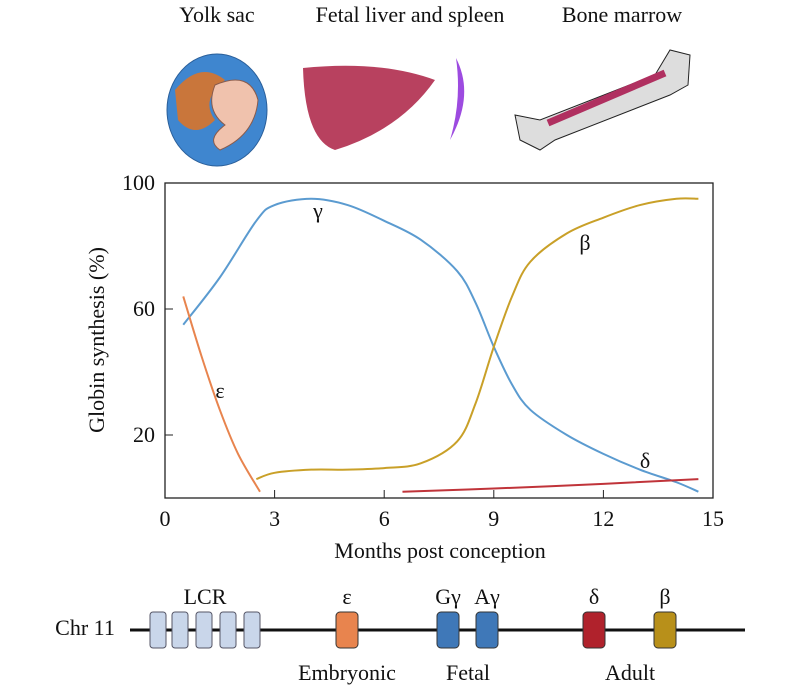 The width and height of the screenshot is (794, 697). I want to click on spleen-icon, so click(457, 99).